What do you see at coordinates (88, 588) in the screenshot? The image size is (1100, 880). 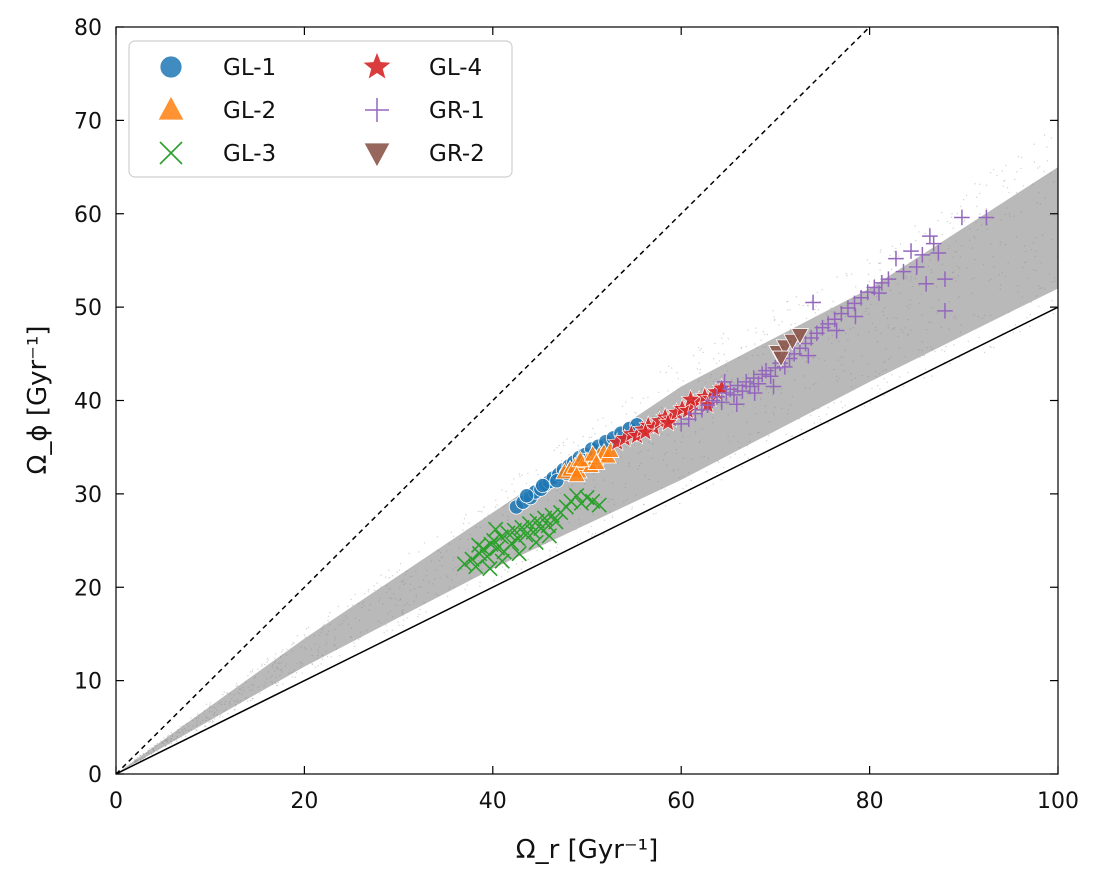 I see `y-tick-label: 20` at bounding box center [88, 588].